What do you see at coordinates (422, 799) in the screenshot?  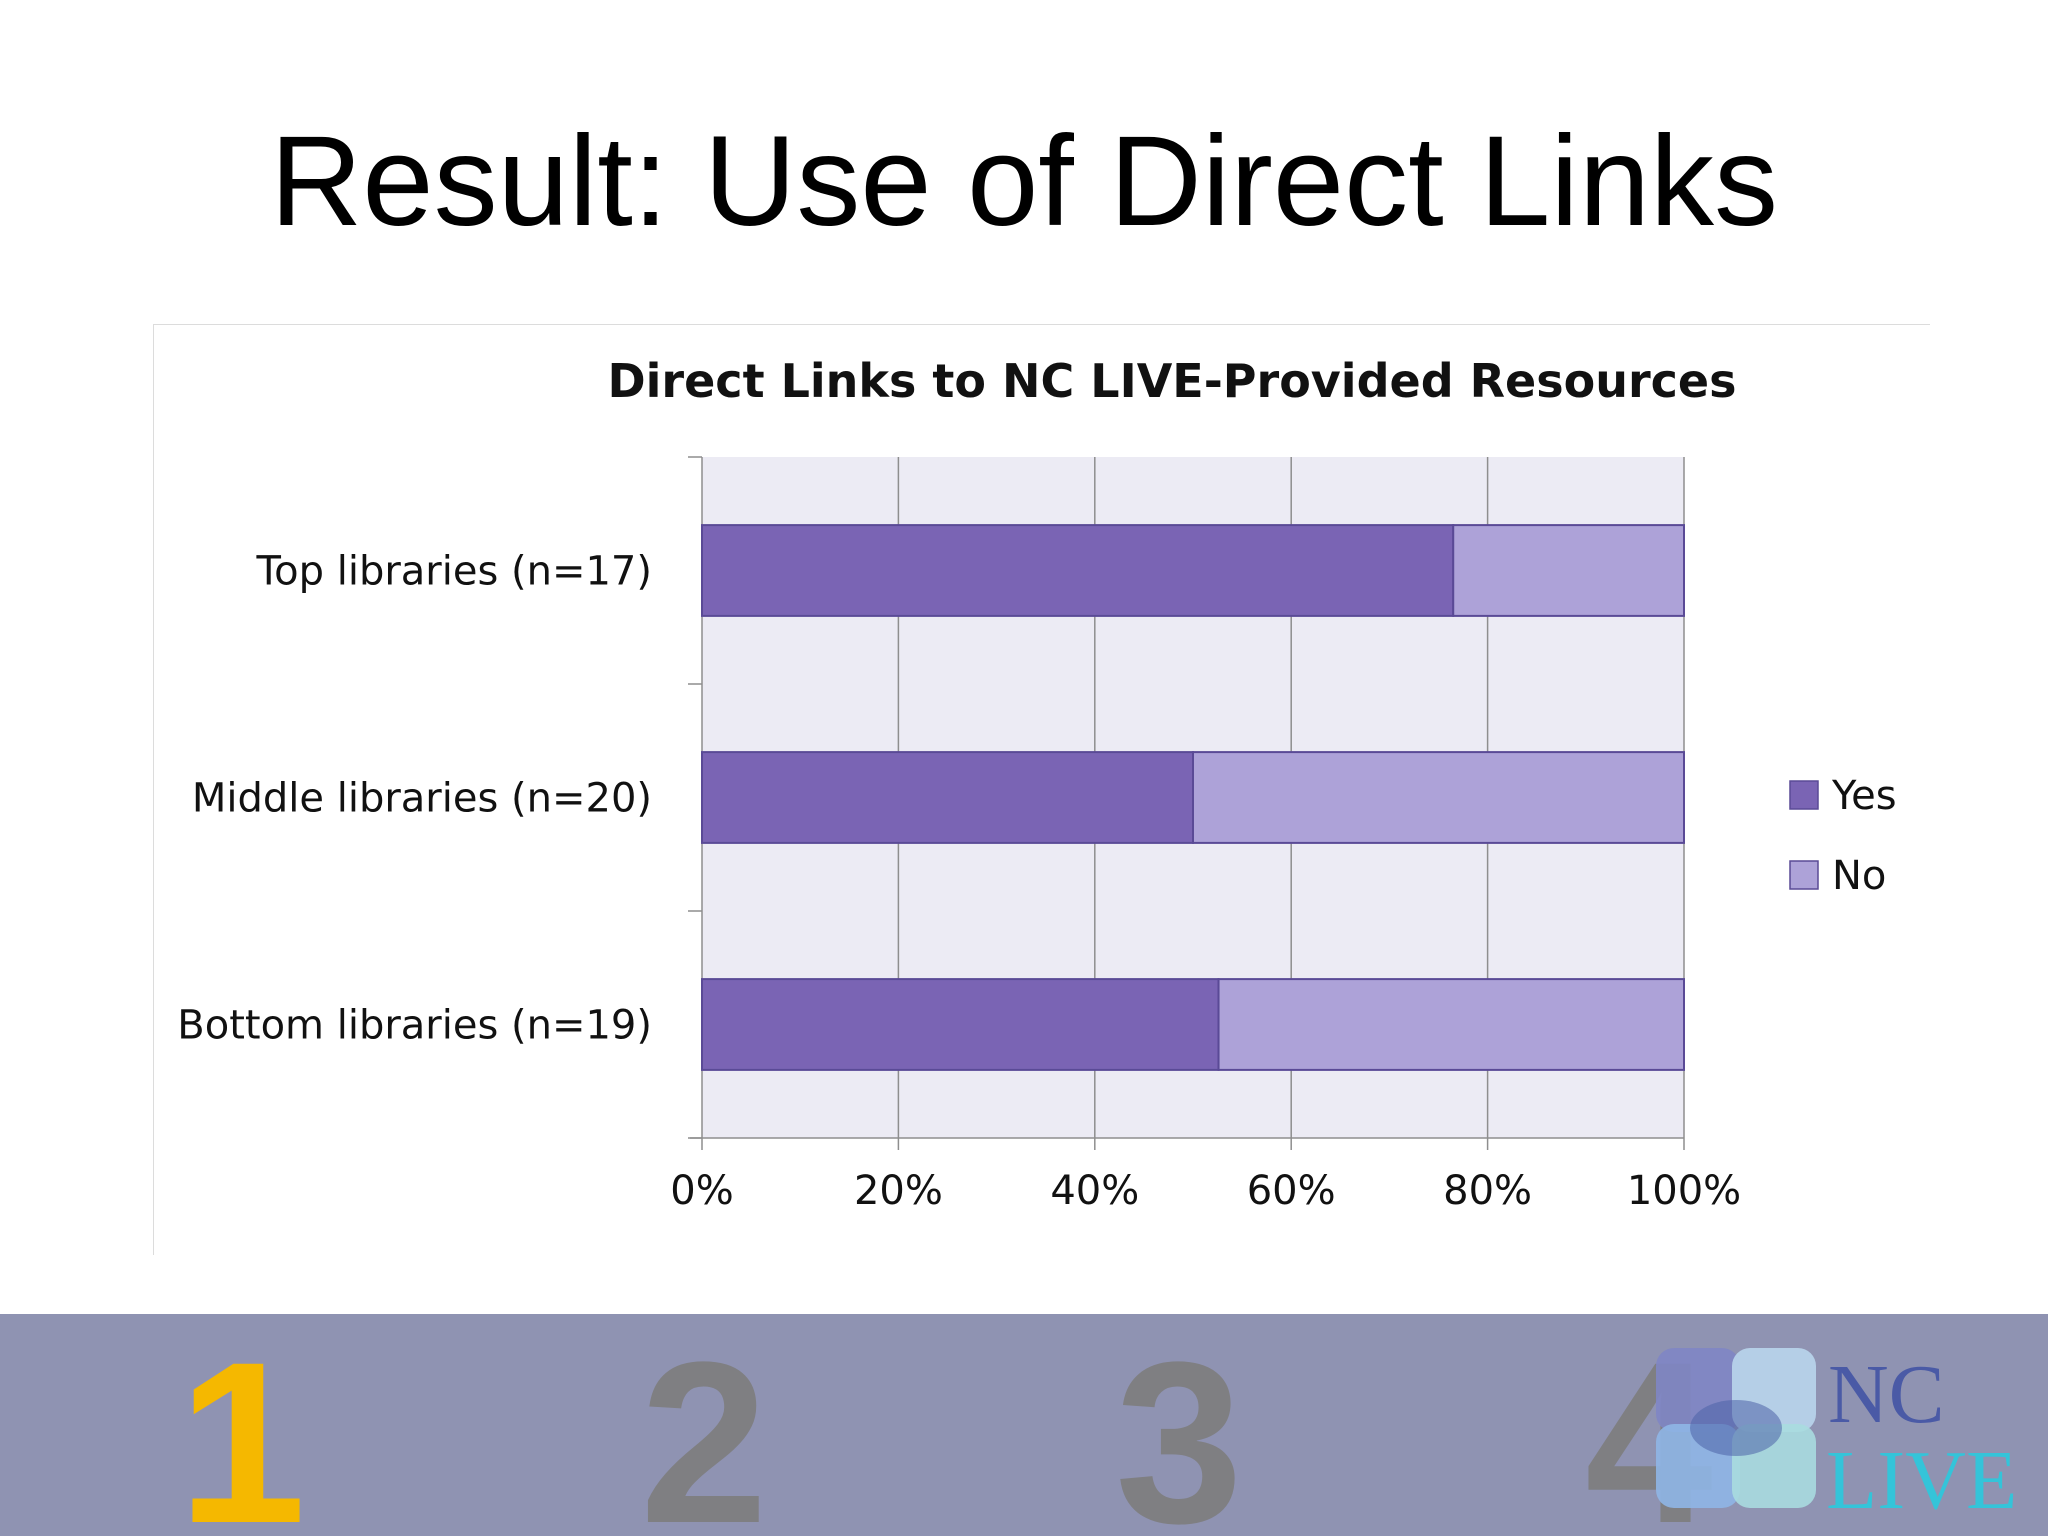 I see `category-label: Middle libraries (n=20)` at bounding box center [422, 799].